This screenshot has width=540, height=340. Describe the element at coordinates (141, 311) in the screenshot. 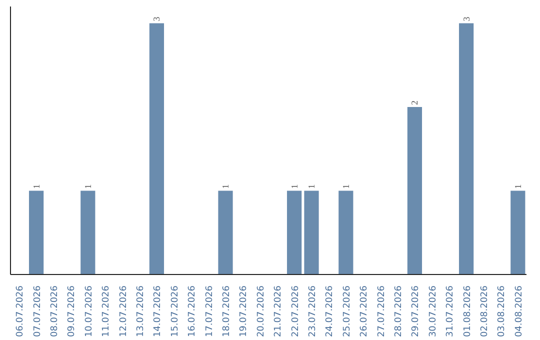

I see `x-tick-label: 13.07.2026` at that location.